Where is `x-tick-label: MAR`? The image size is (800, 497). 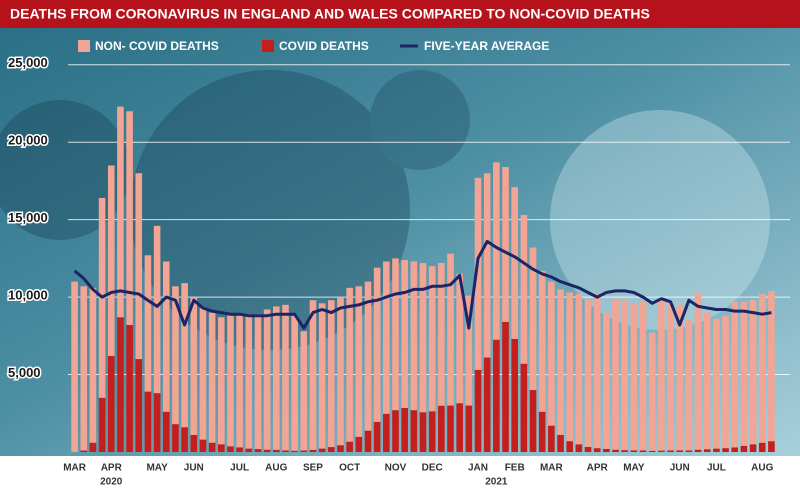
x-tick-label: MAR is located at coordinates (75, 468).